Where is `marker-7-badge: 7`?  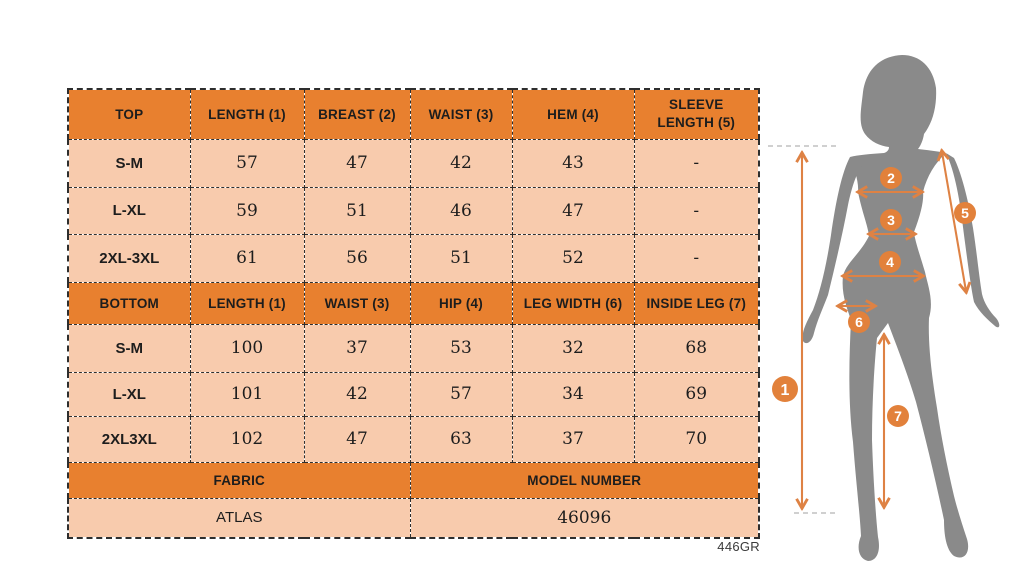 marker-7-badge: 7 is located at coordinates (898, 416).